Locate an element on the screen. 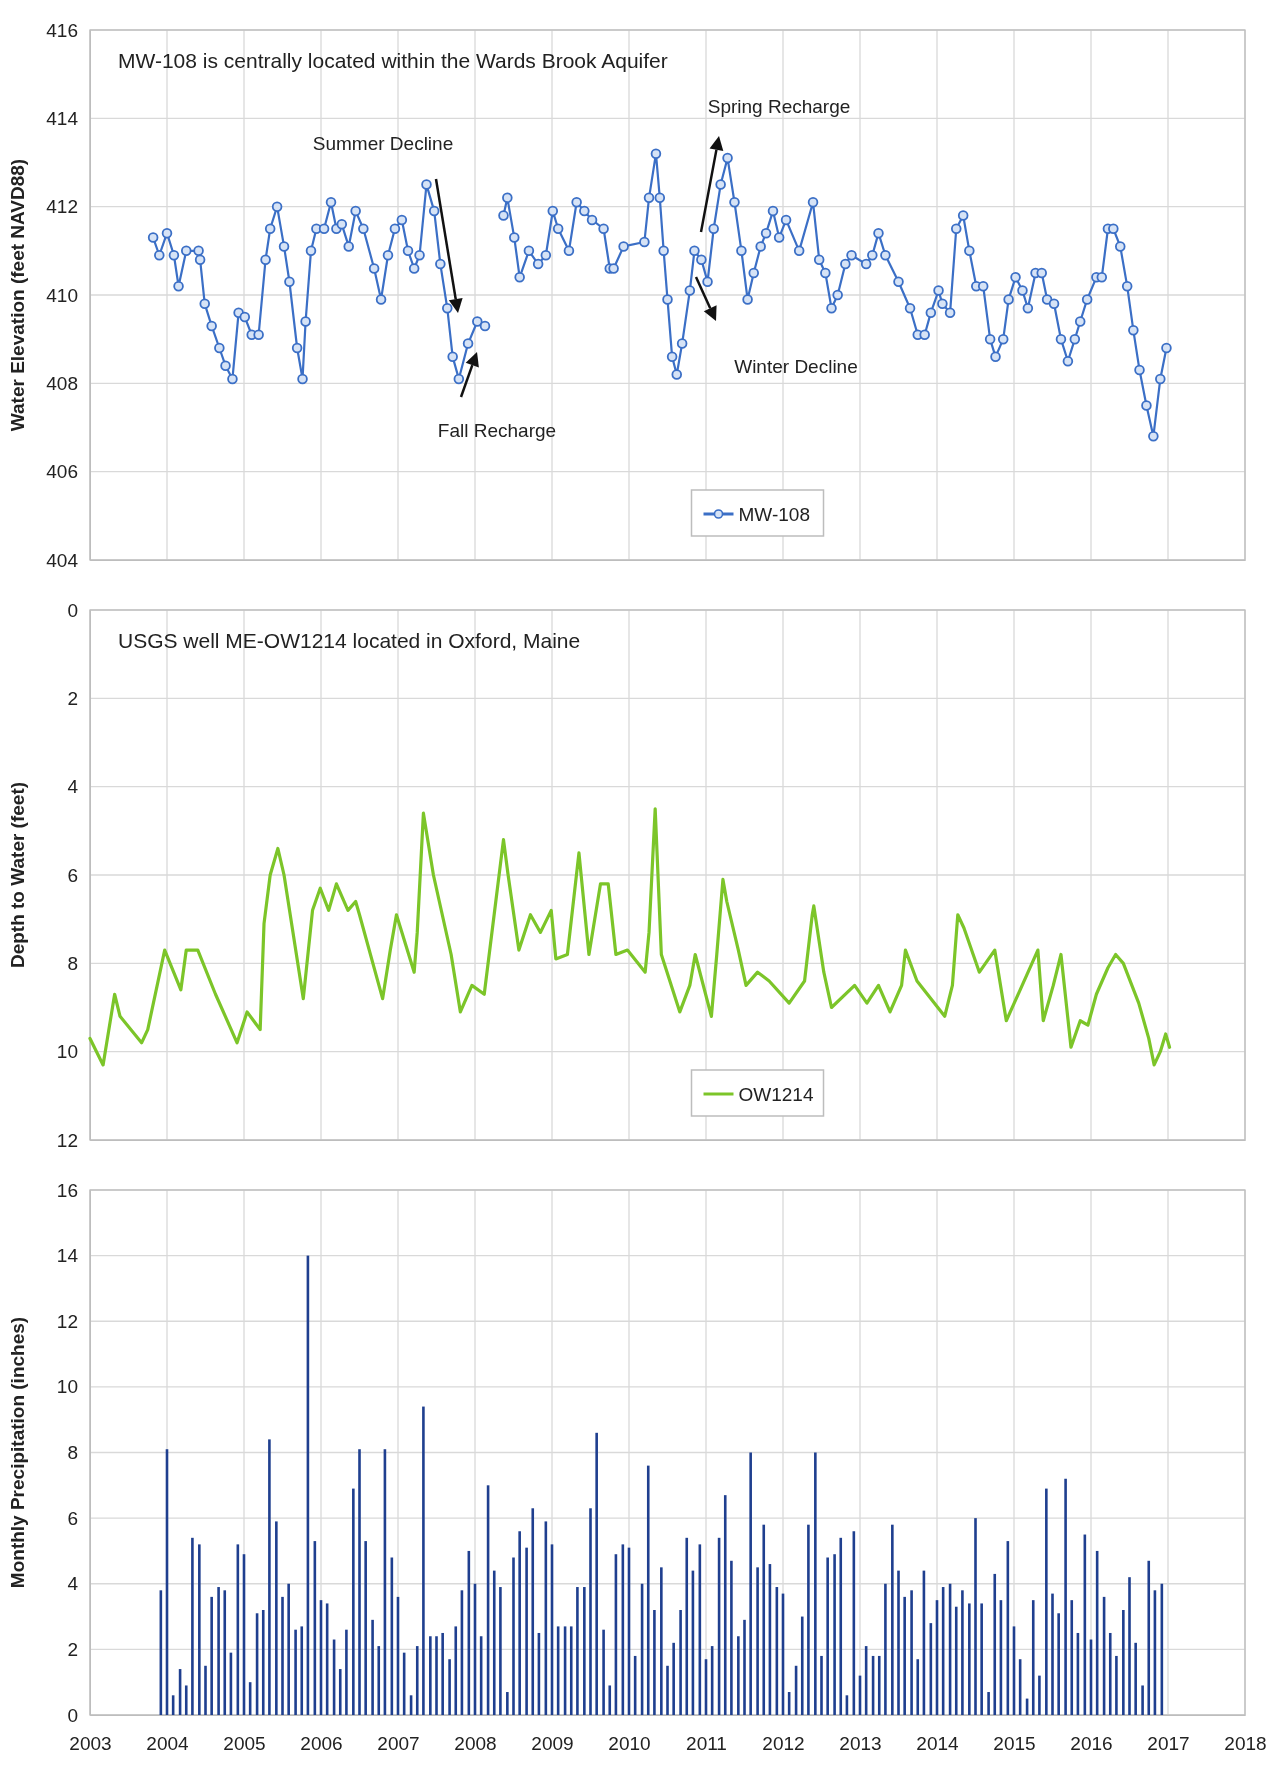 The height and width of the screenshot is (1771, 1276). x-tick-label: 2013 is located at coordinates (860, 1744).